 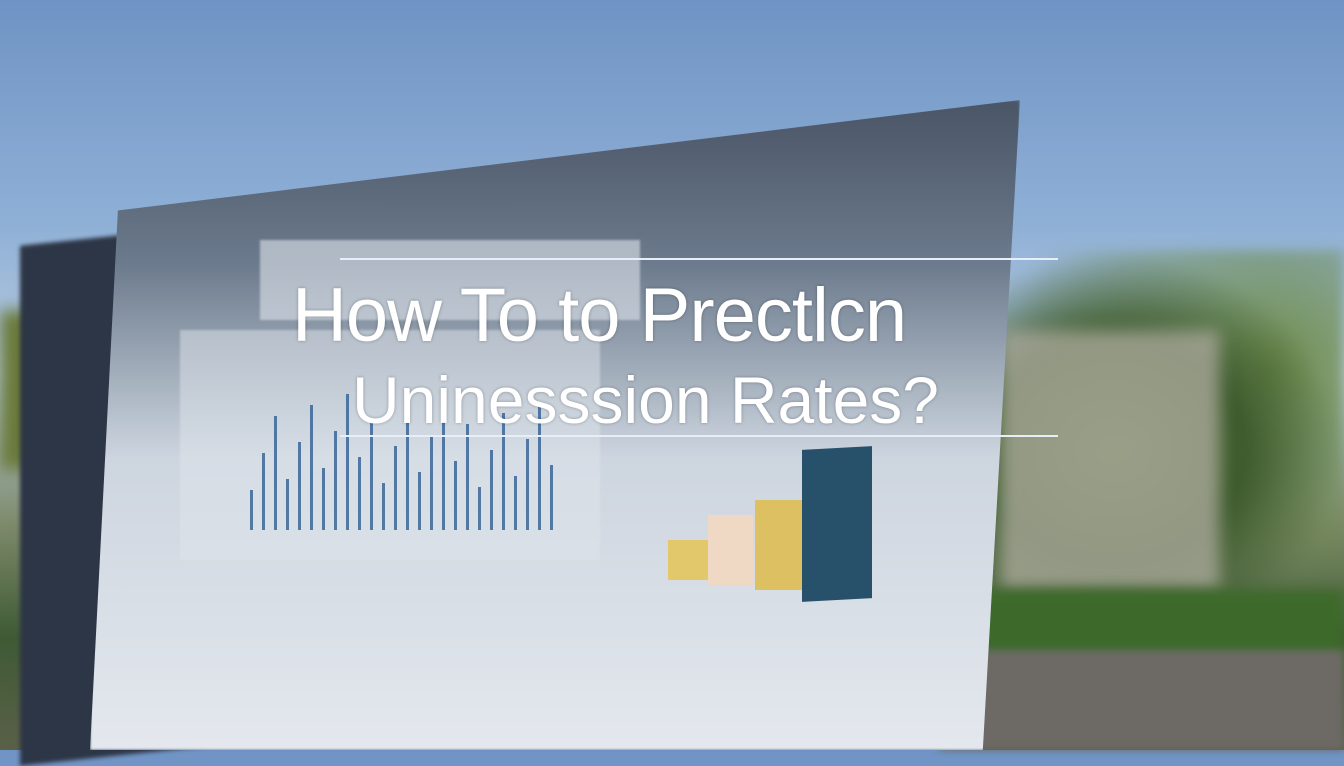 I want to click on headline-line1: How To to Prectlcn, so click(x=599, y=315).